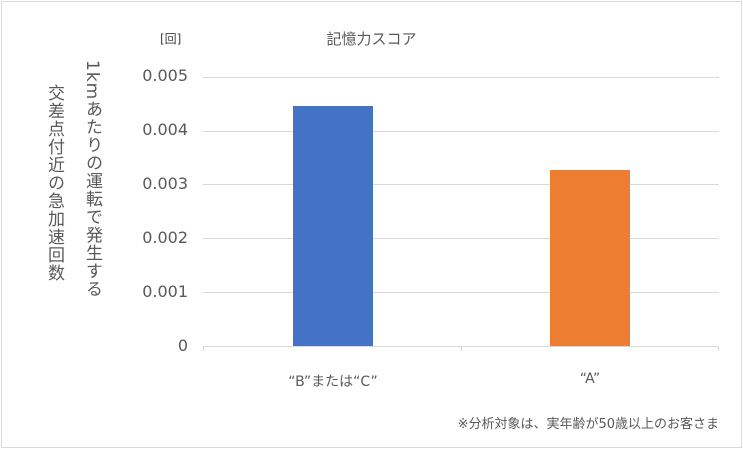 The image size is (743, 449). What do you see at coordinates (333, 226) in the screenshot?
I see `bar-b-or-c` at bounding box center [333, 226].